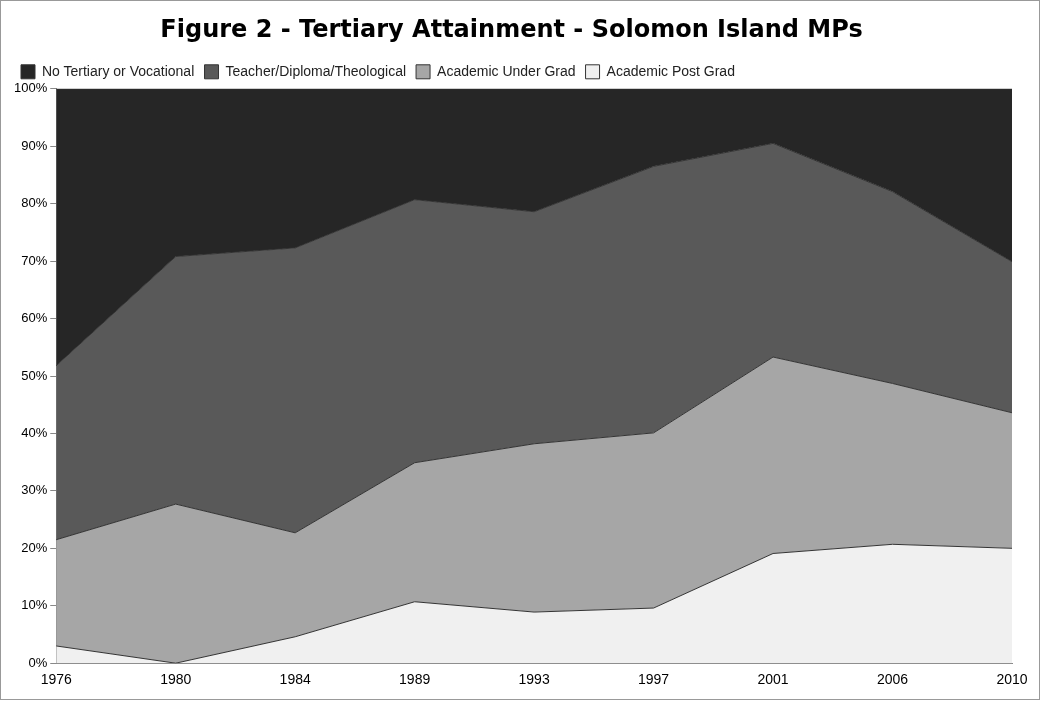 This screenshot has height=704, width=1044. Describe the element at coordinates (511, 28) in the screenshot. I see `chart-title: Figure 2 - Tertiary Attainment - Solomon Island MPs` at that location.